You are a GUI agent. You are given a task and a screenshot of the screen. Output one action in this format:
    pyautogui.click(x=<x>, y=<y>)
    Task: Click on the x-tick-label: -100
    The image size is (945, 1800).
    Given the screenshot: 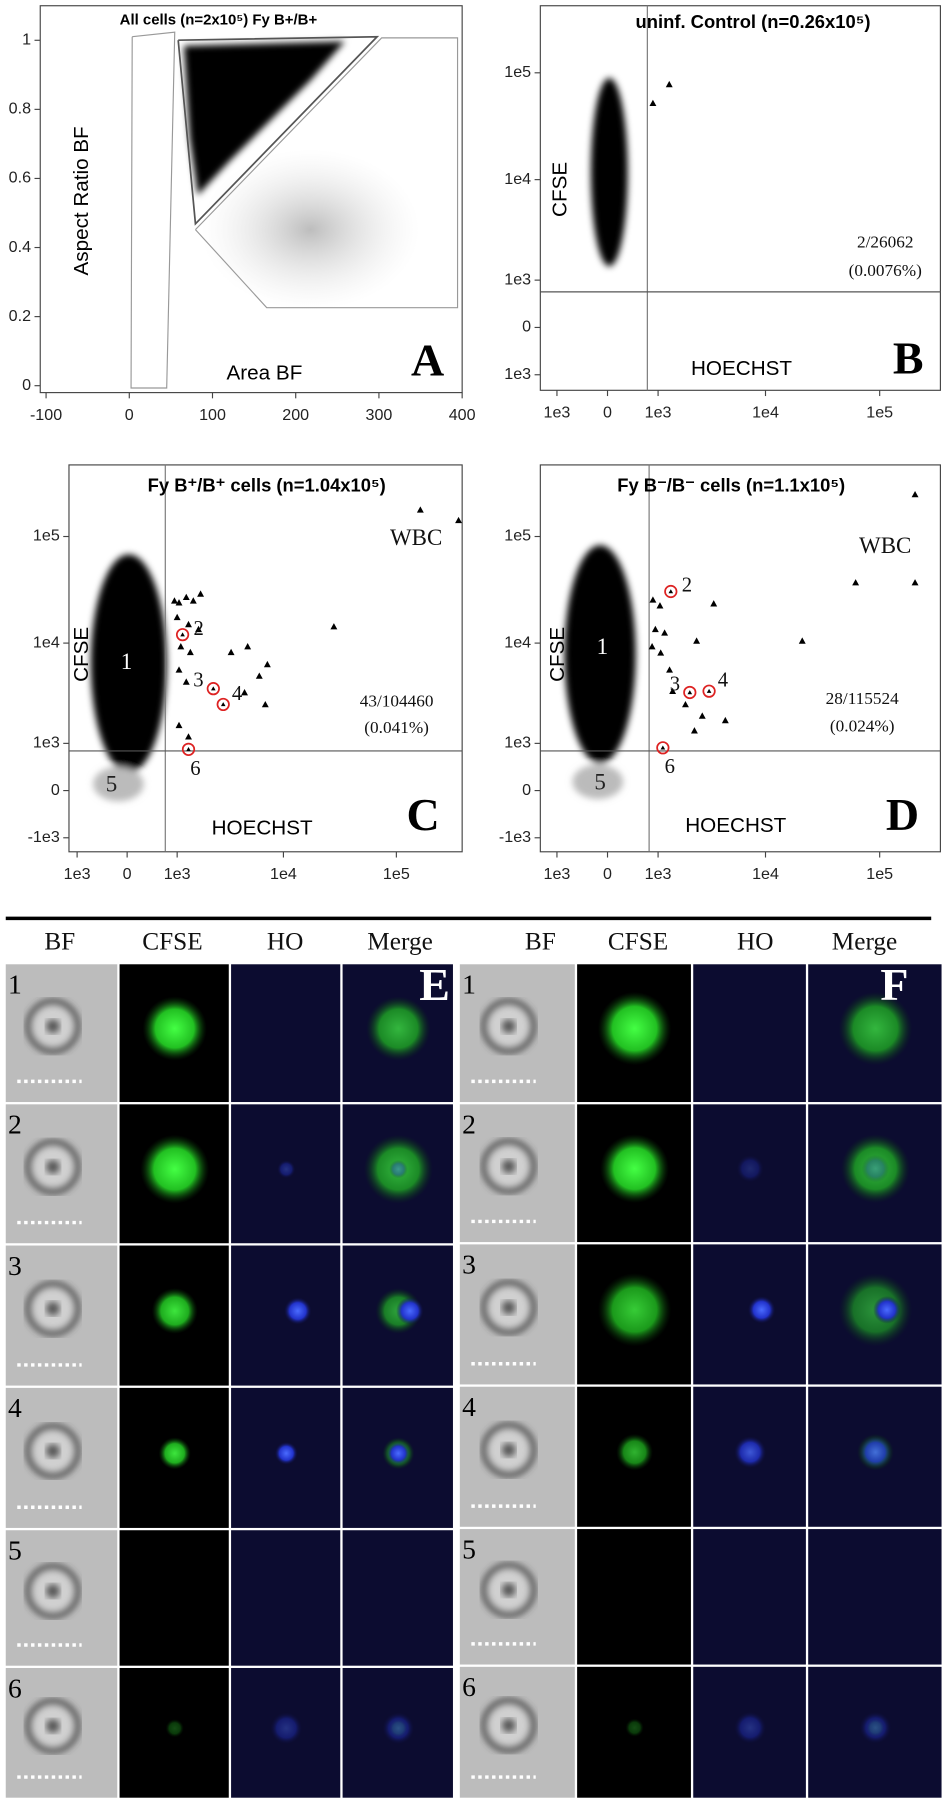 What is the action you would take?
    pyautogui.click(x=46, y=415)
    